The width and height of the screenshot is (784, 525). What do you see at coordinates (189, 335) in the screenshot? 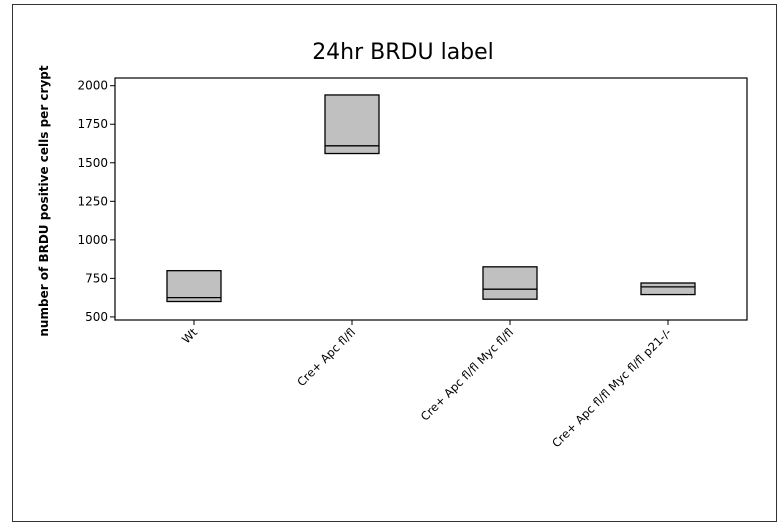
I see `x-tick-label: Wt` at bounding box center [189, 335].